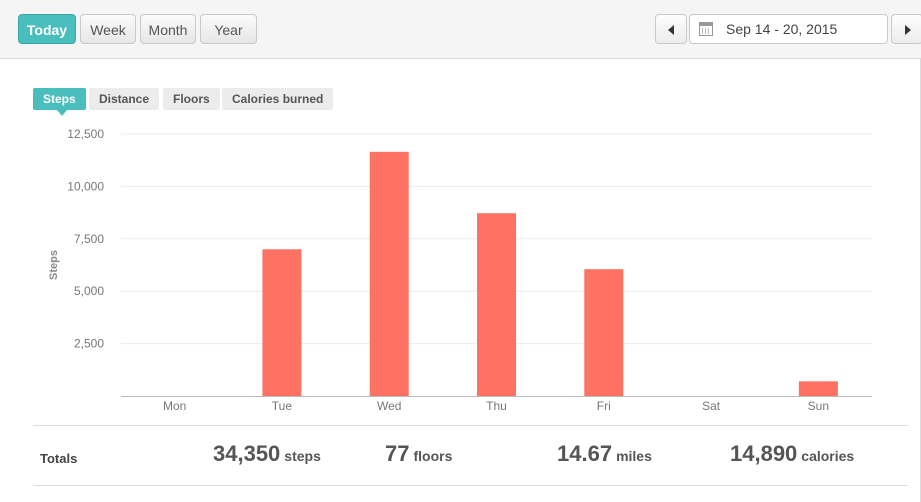  I want to click on x-tick-label: Tue, so click(282, 406).